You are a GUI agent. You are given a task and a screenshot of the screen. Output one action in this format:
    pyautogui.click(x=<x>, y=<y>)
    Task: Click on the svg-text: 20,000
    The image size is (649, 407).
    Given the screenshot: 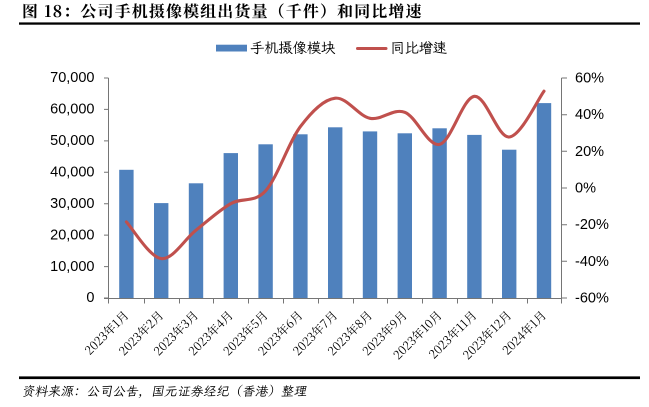 What is the action you would take?
    pyautogui.click(x=72, y=235)
    